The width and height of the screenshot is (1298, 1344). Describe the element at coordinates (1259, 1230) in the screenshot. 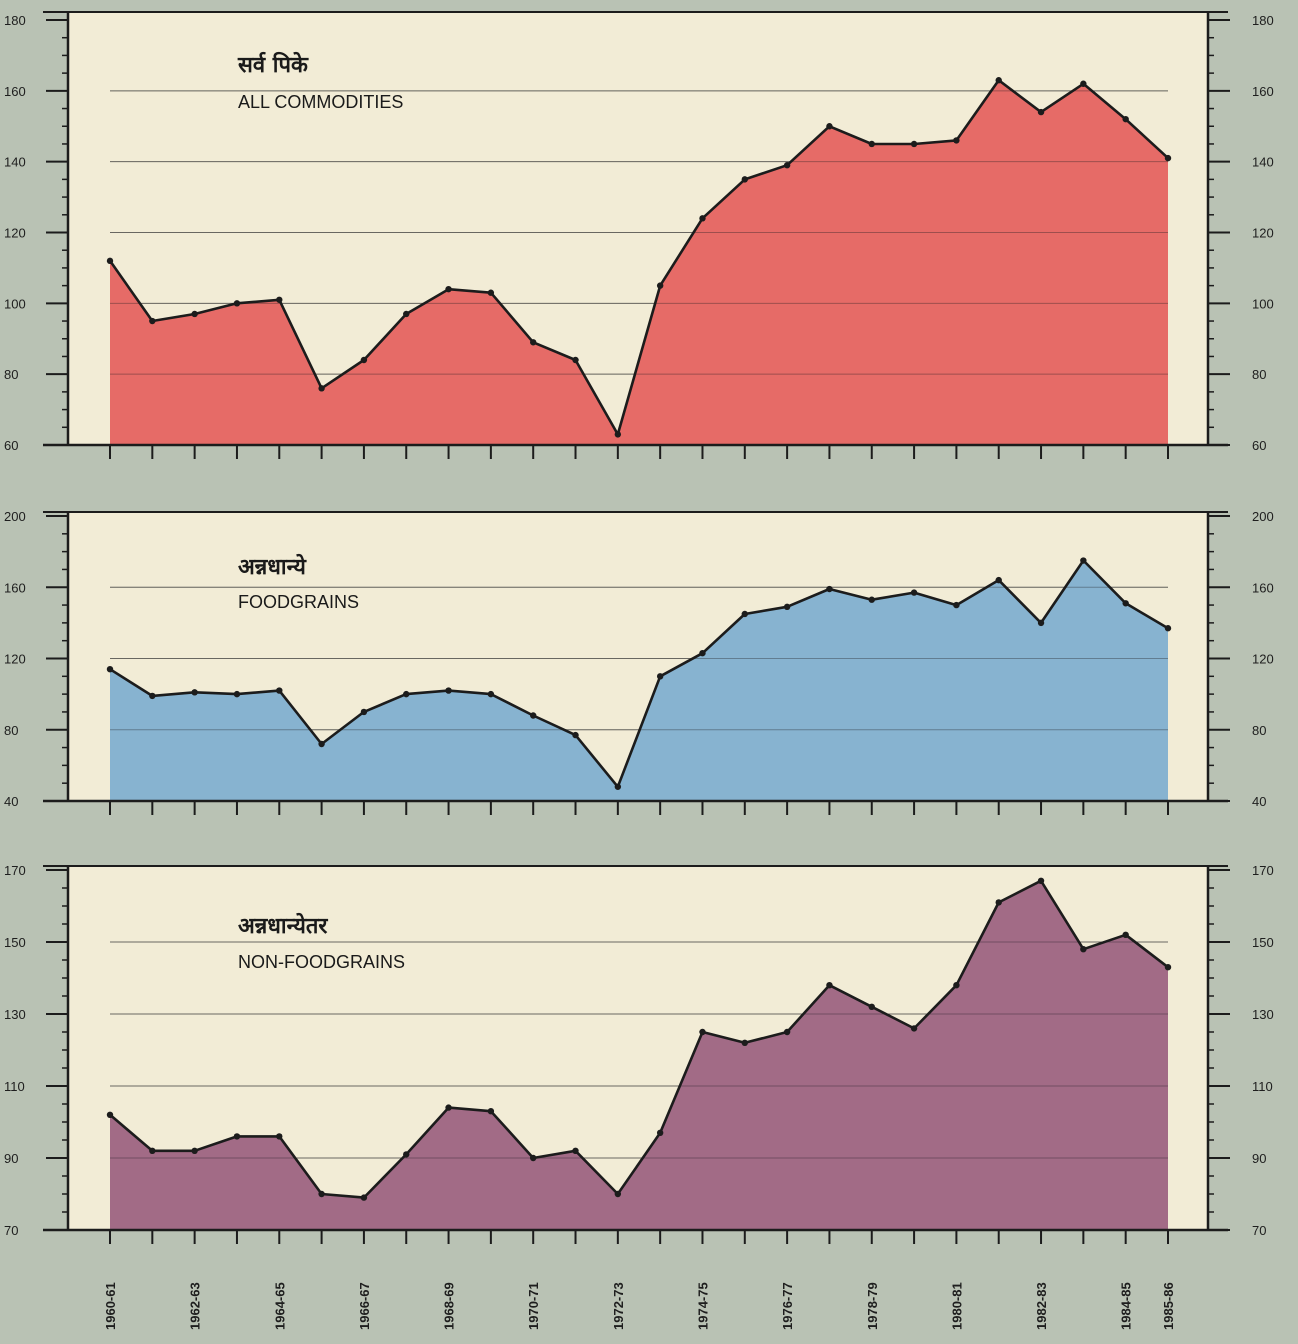

I see `y-tick-label-right: 70` at that location.